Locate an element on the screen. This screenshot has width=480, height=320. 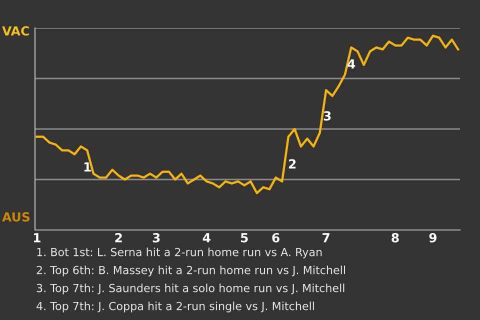
x-tick-label: 5 is located at coordinates (244, 237).